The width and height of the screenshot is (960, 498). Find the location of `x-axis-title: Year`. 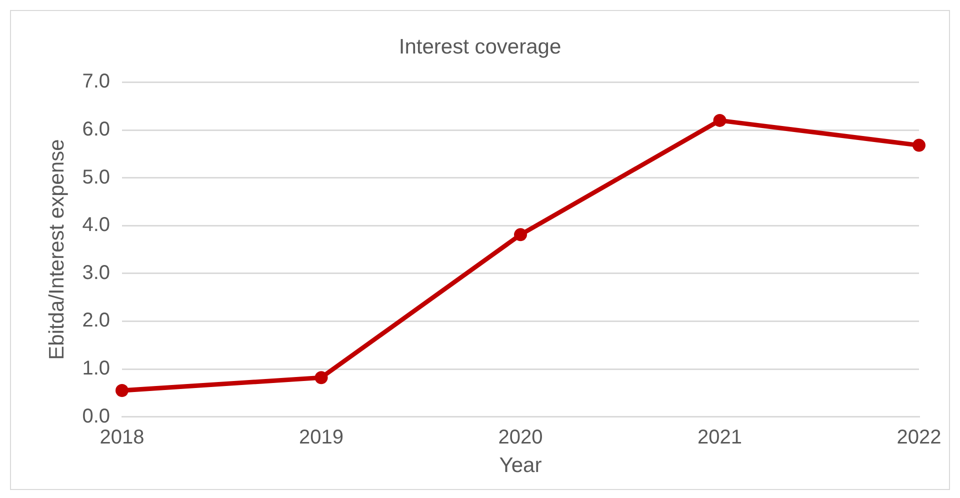

x-axis-title: Year is located at coordinates (520, 466).